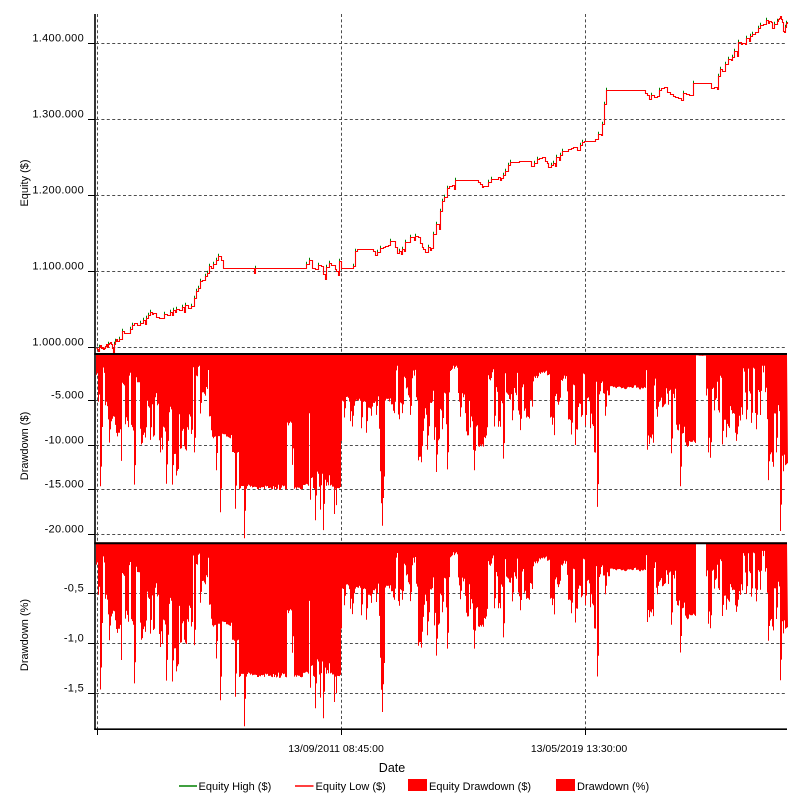 This screenshot has height=800, width=800. I want to click on svg-text: -1,5, so click(74, 689).